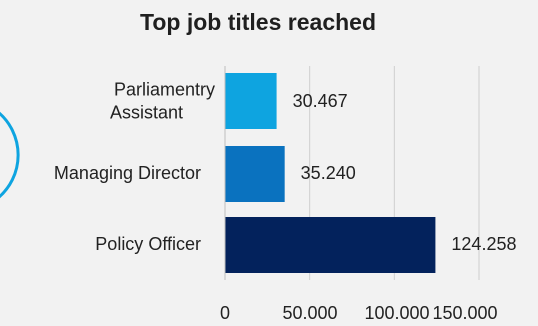 The image size is (538, 326). Describe the element at coordinates (10, 155) in the screenshot. I see `decorative-arc` at that location.